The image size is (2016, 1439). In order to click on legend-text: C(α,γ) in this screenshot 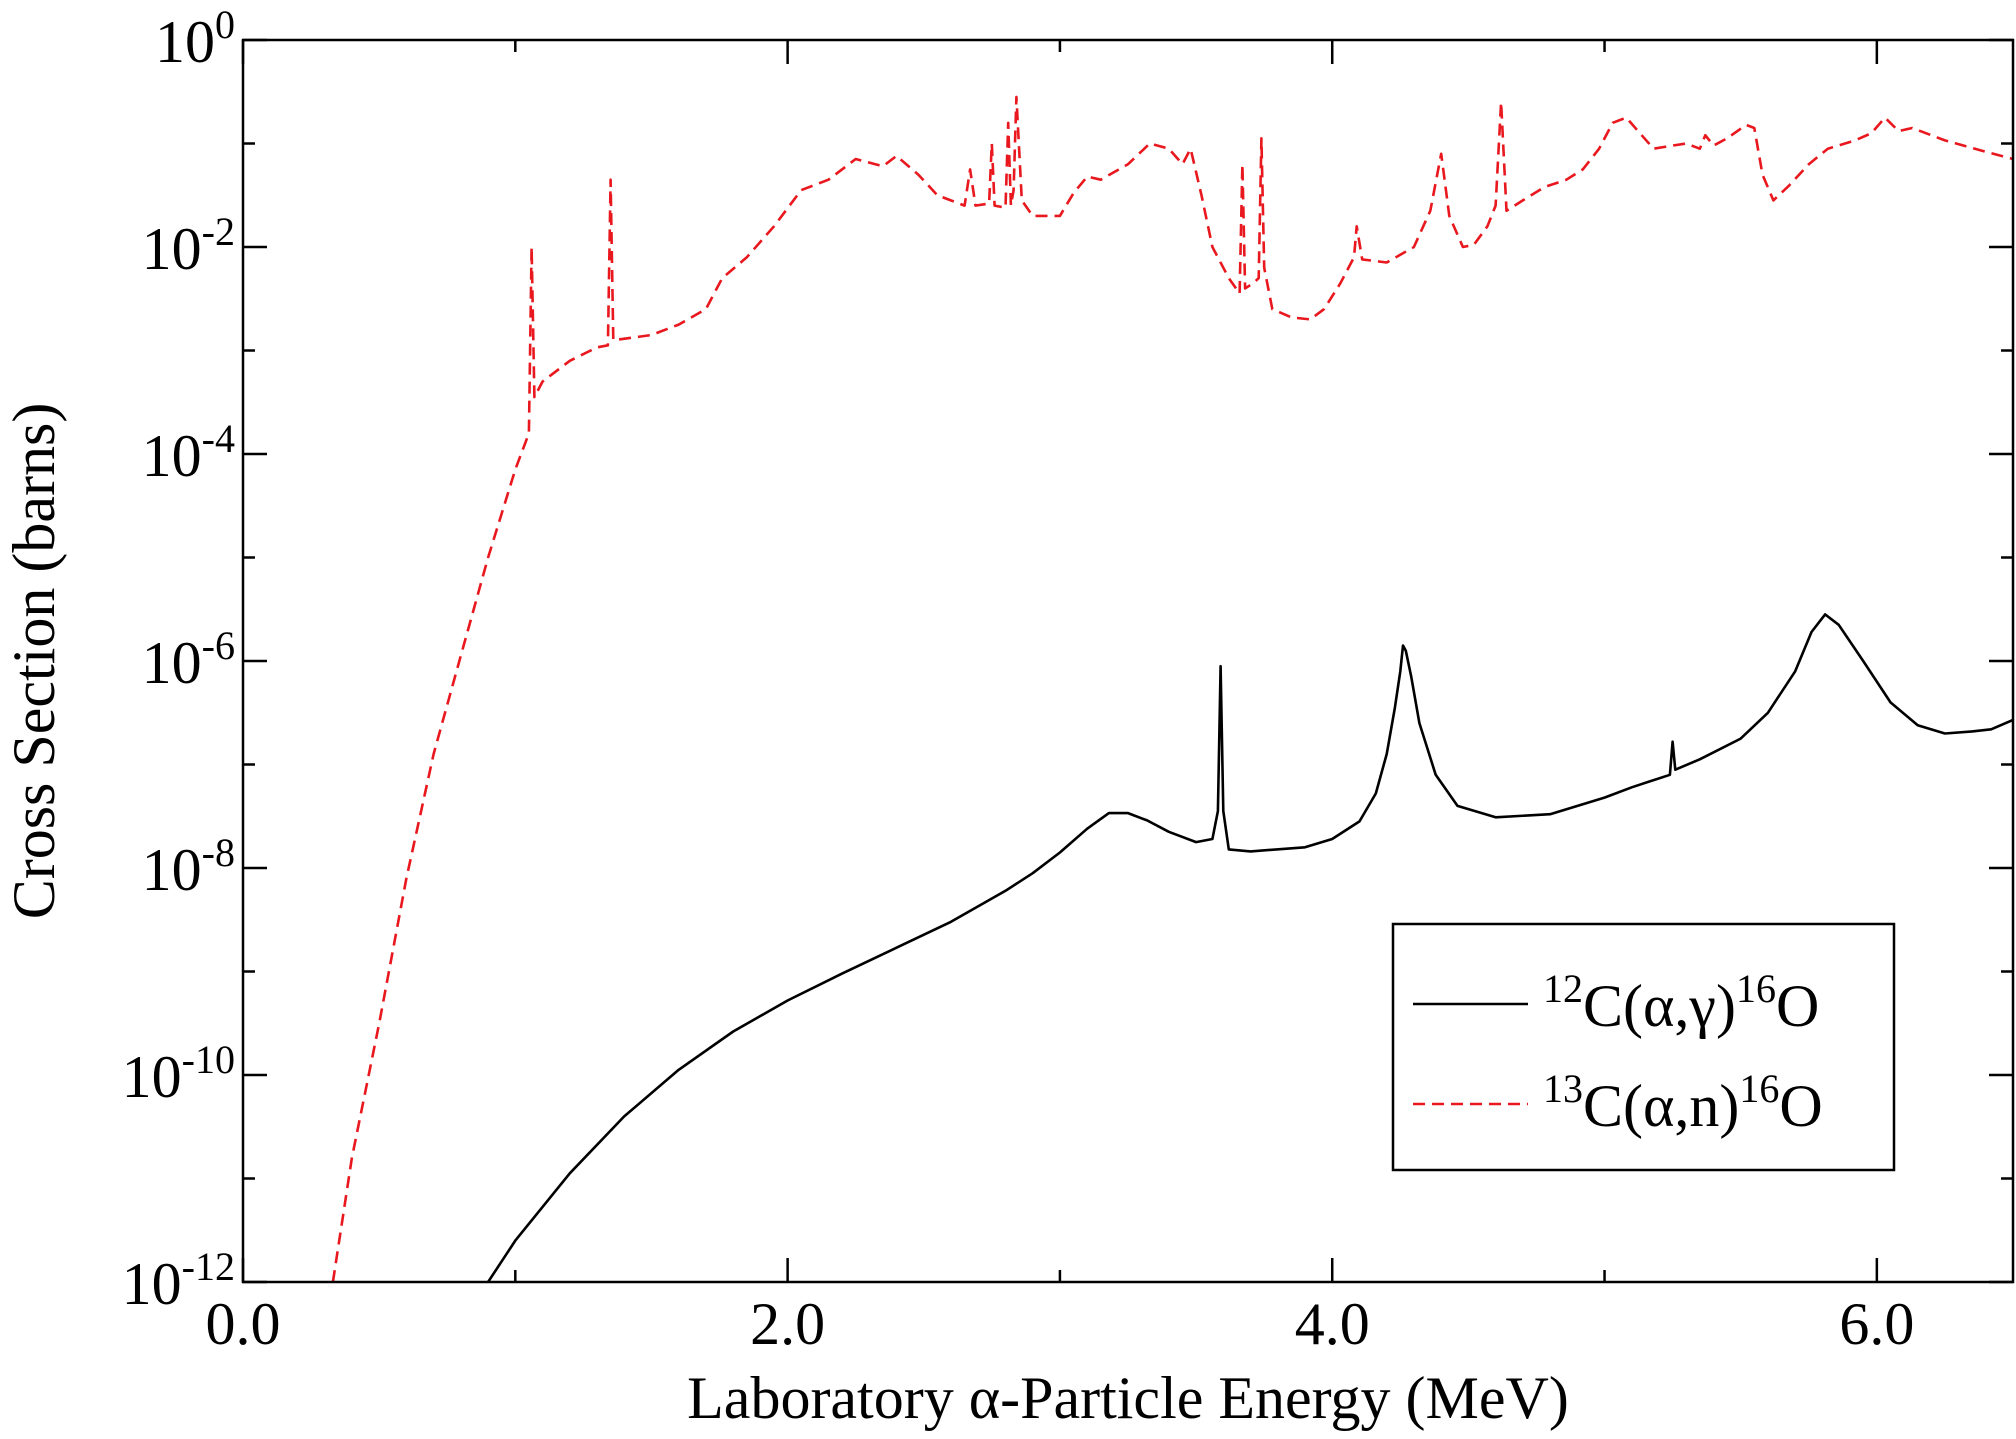, I will do `click(1659, 1006)`.